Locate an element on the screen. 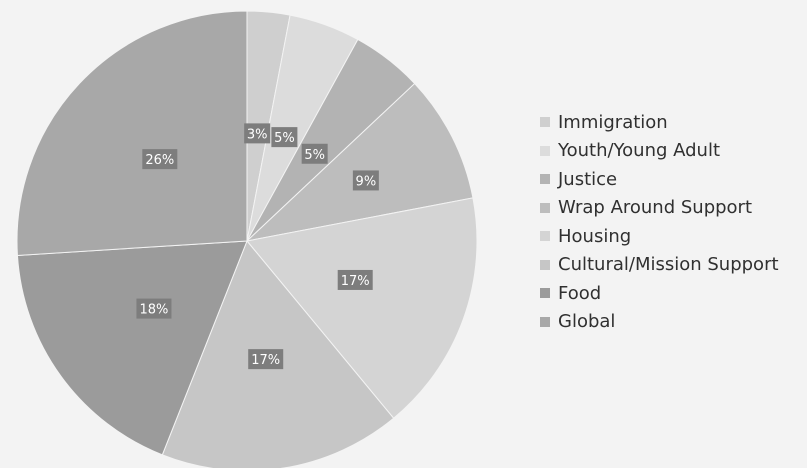  legend-label: Food is located at coordinates (580, 293).